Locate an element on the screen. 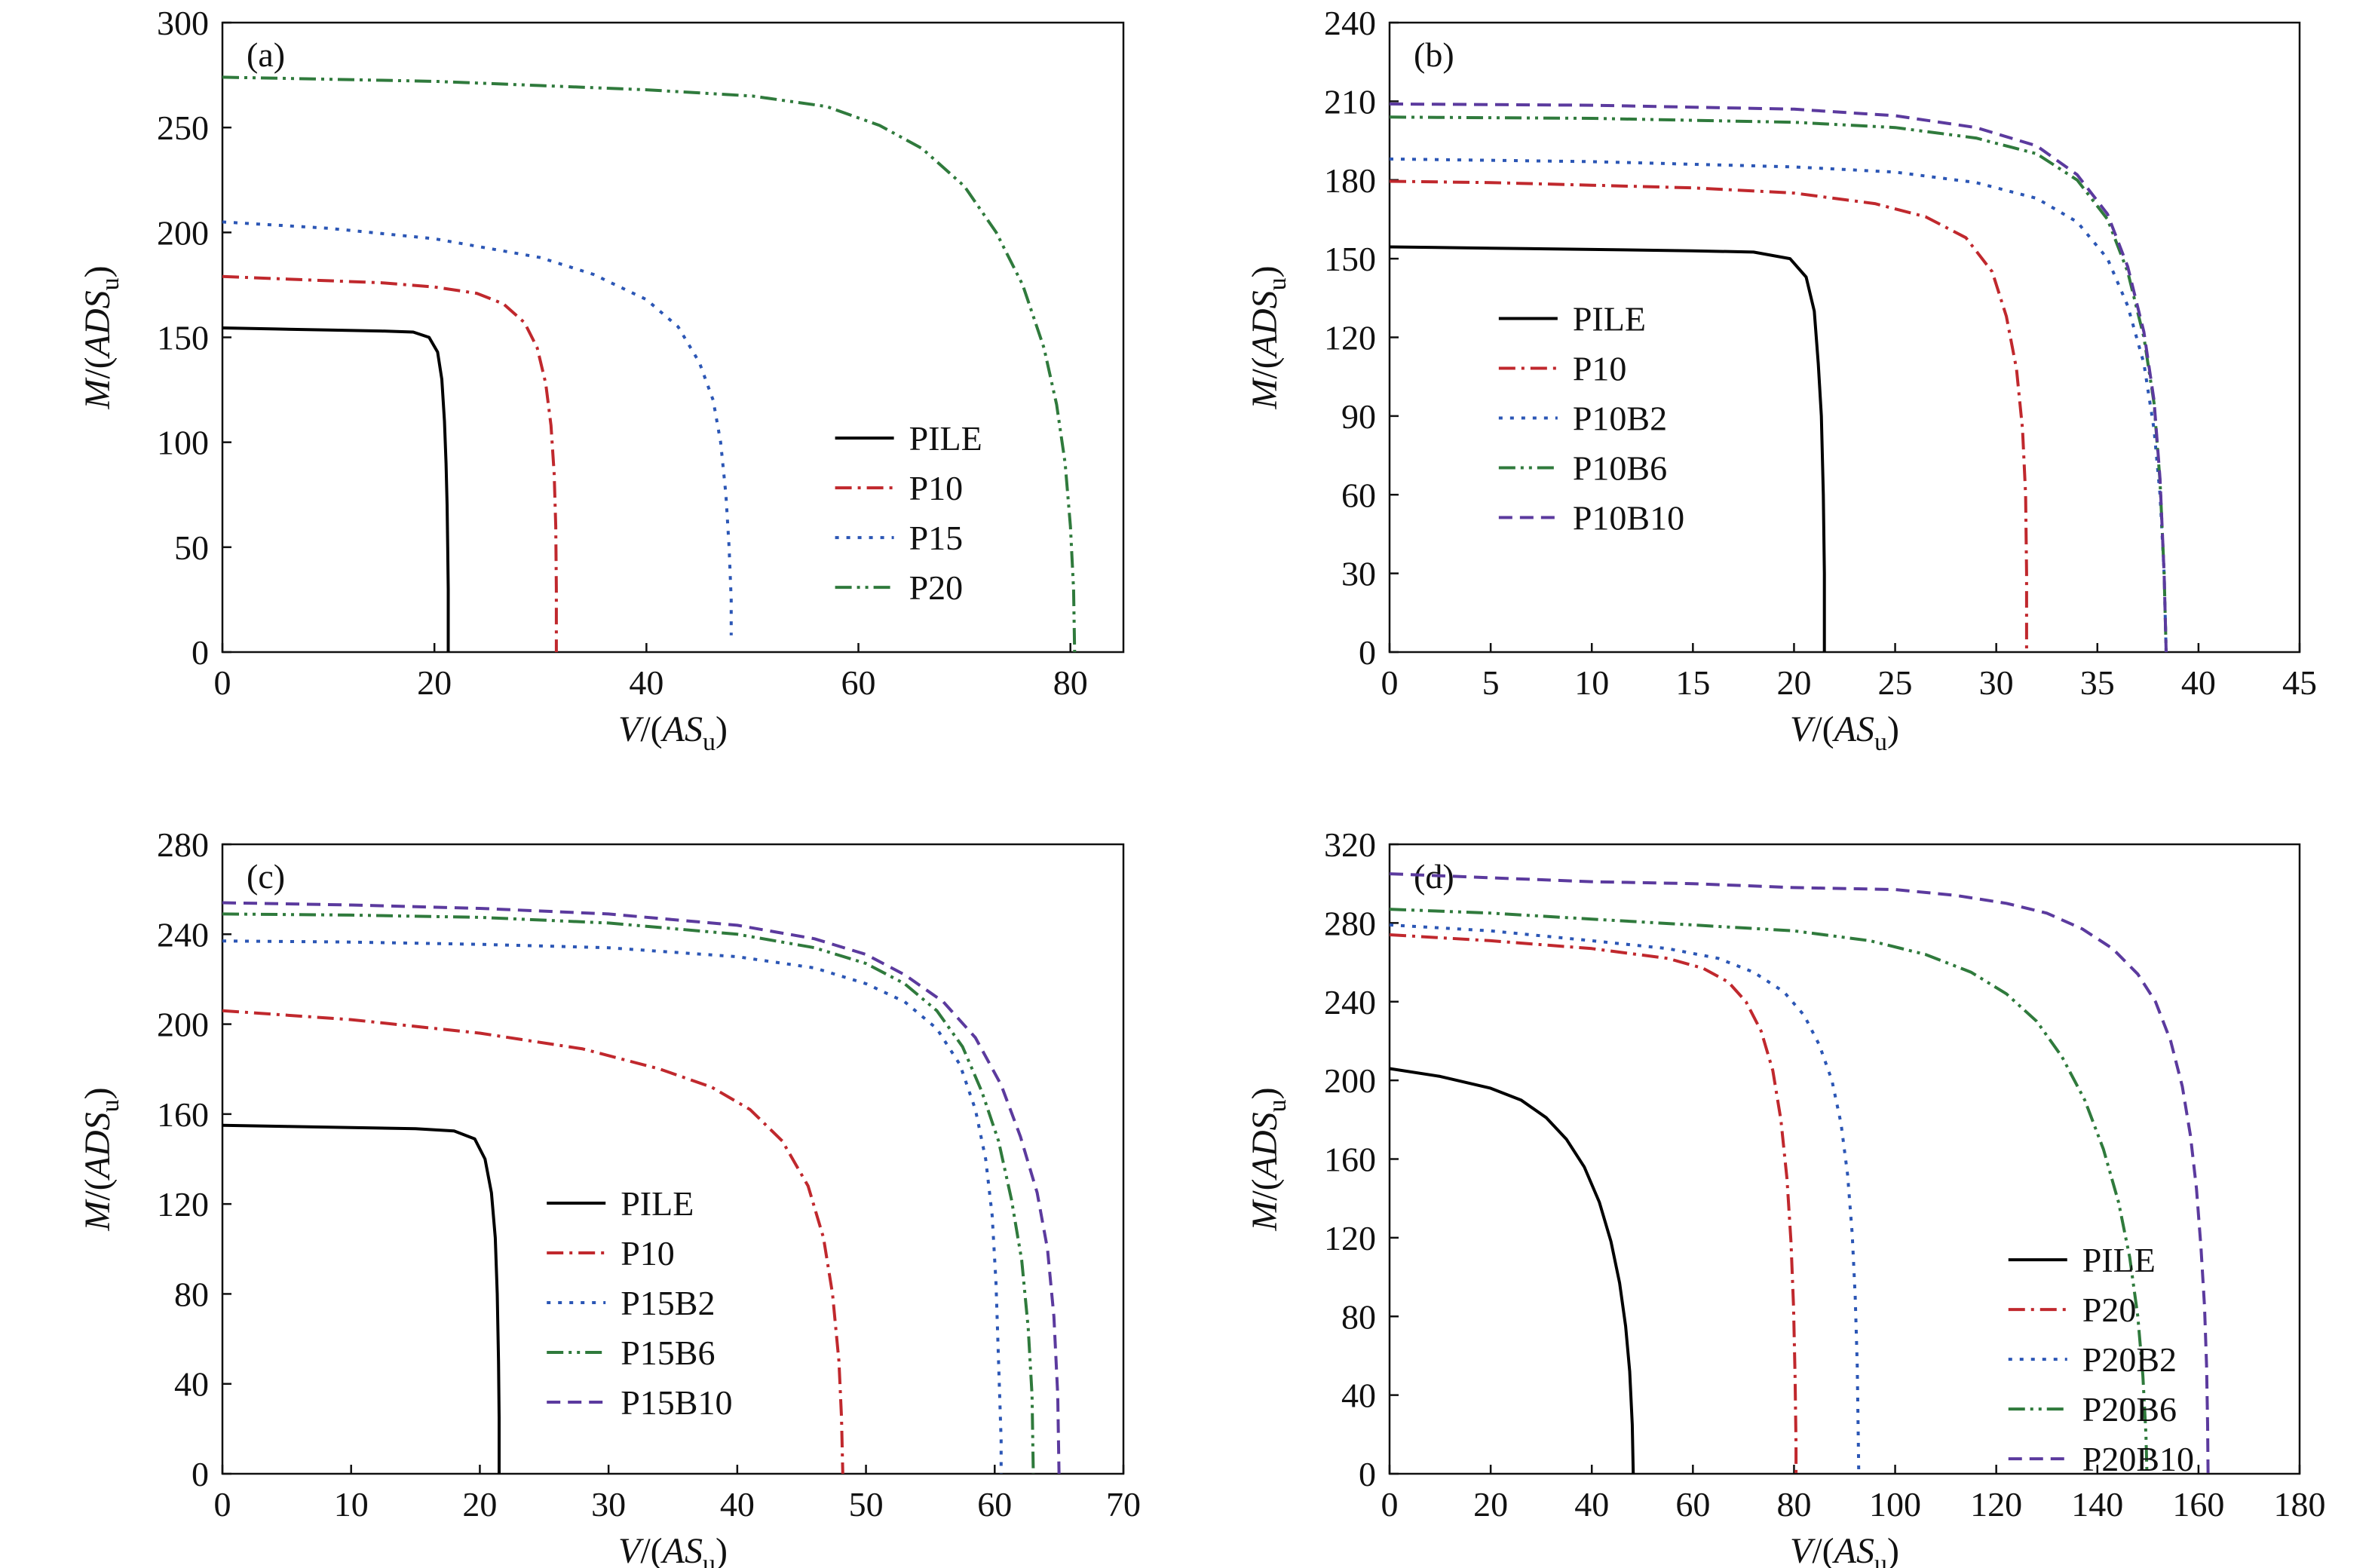 Image resolution: width=2375 pixels, height=1568 pixels. series-line-p15b6 is located at coordinates (628, 1193).